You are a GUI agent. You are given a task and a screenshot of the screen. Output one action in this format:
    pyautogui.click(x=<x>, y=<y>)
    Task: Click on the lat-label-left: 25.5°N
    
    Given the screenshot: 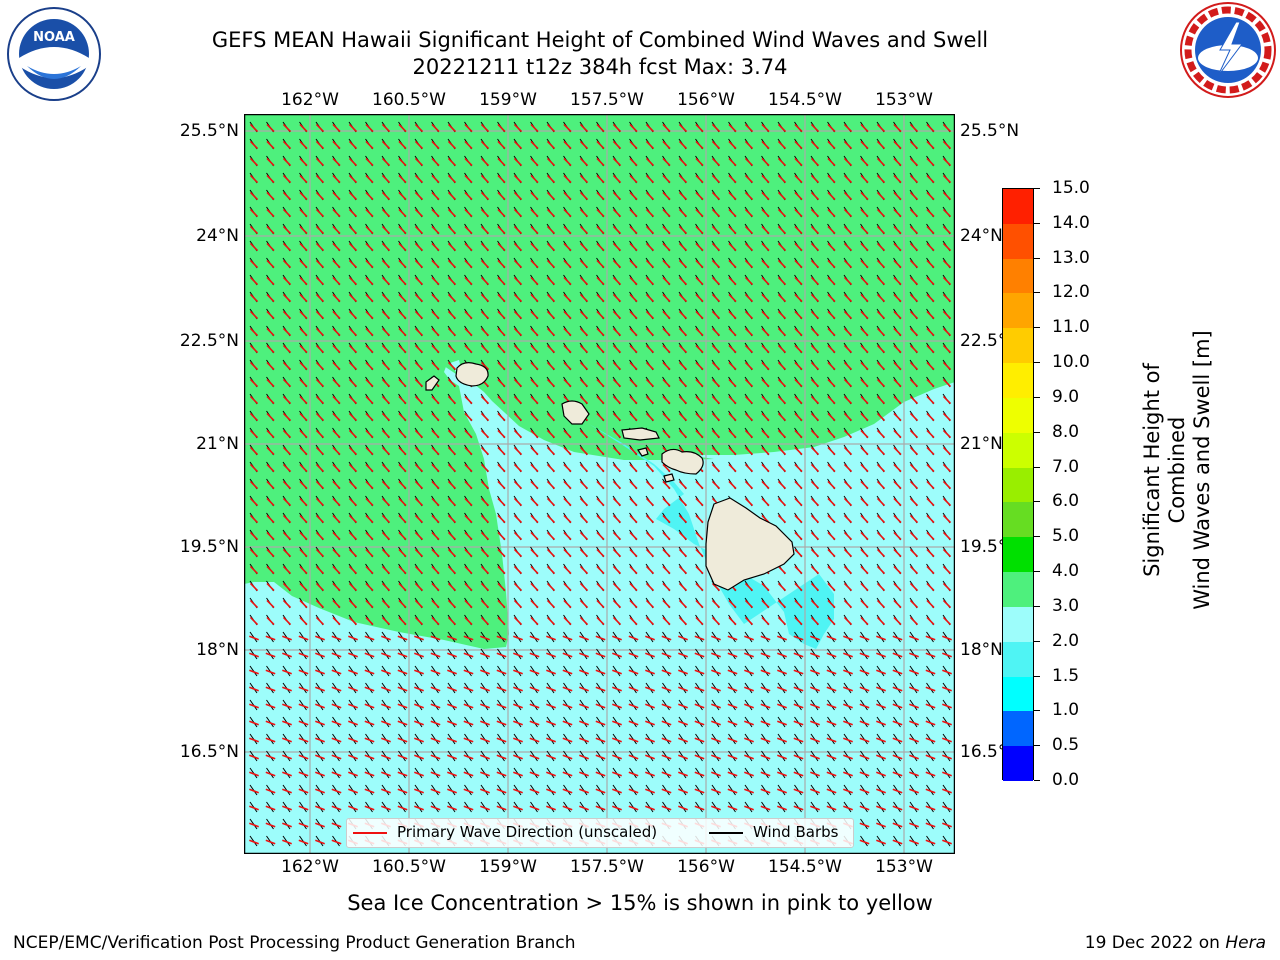 What is the action you would take?
    pyautogui.click(x=209, y=131)
    